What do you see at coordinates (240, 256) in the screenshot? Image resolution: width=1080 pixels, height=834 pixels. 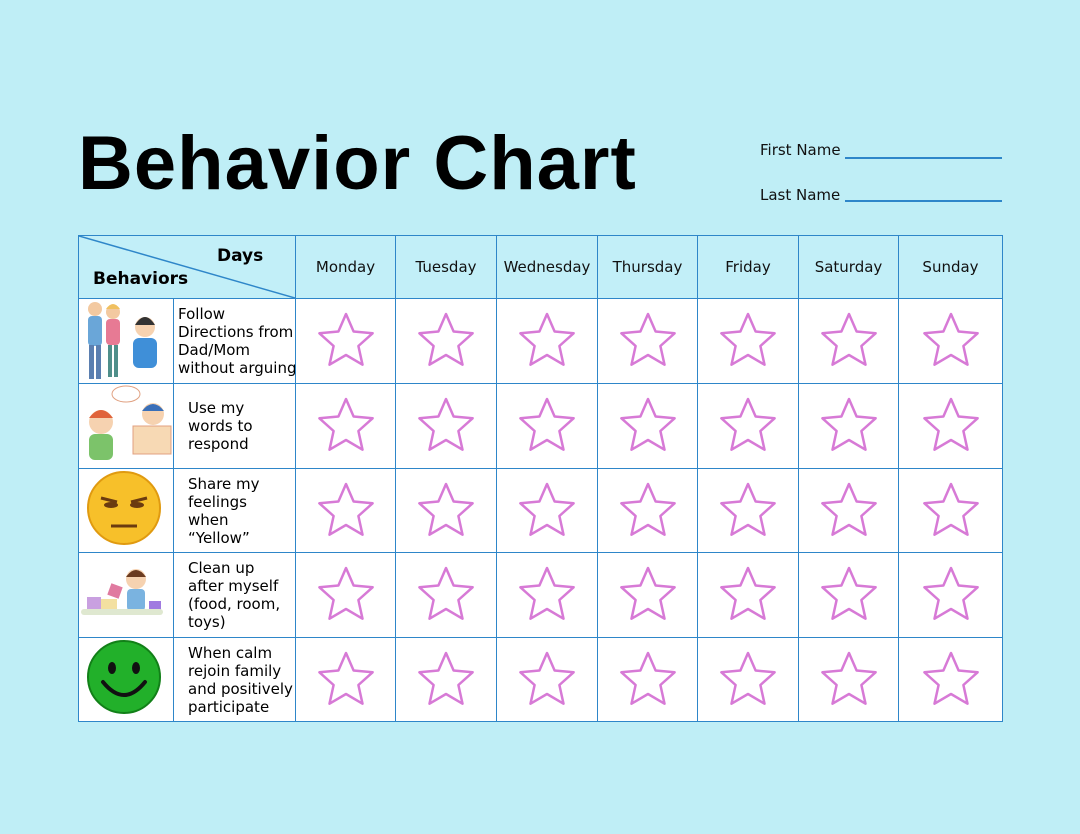 I see `corner-top: Days` at bounding box center [240, 256].